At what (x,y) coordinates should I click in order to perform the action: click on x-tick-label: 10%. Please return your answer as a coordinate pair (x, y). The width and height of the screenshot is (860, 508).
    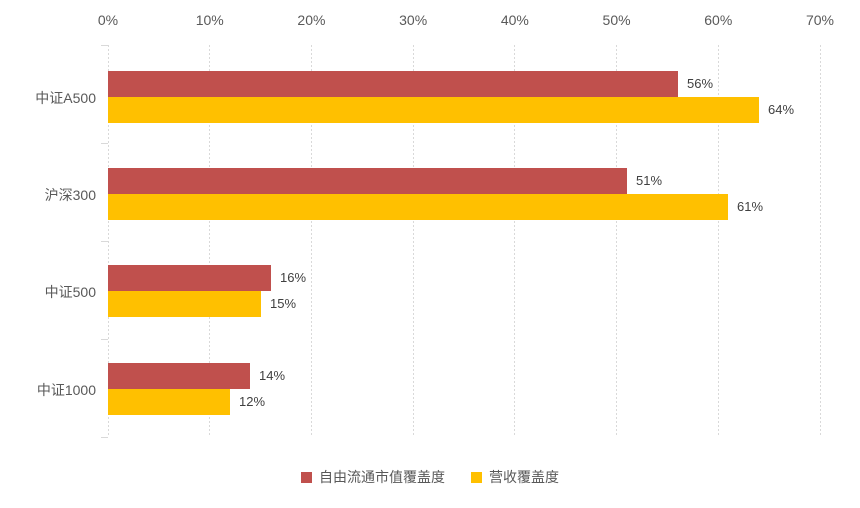
    Looking at the image, I should click on (209, 20).